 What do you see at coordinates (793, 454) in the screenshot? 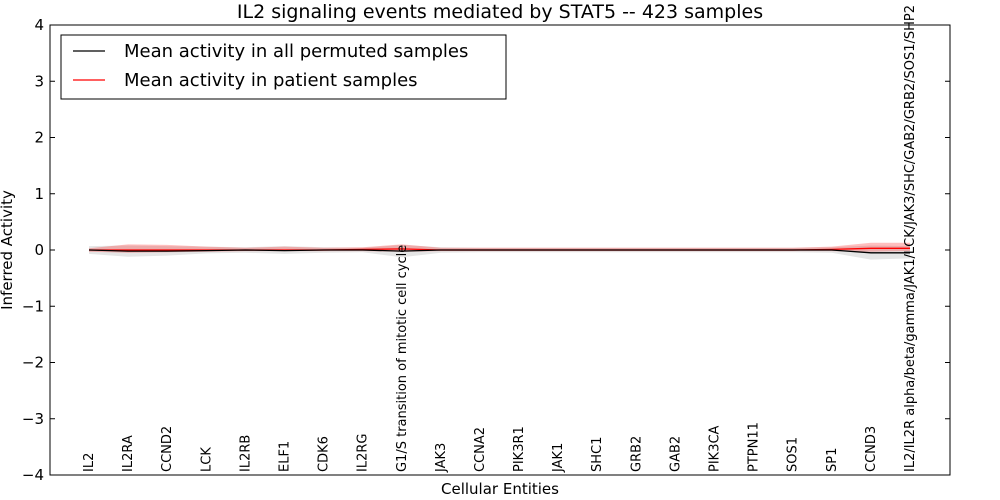
I see `x-category-label: SOS1` at bounding box center [793, 454].